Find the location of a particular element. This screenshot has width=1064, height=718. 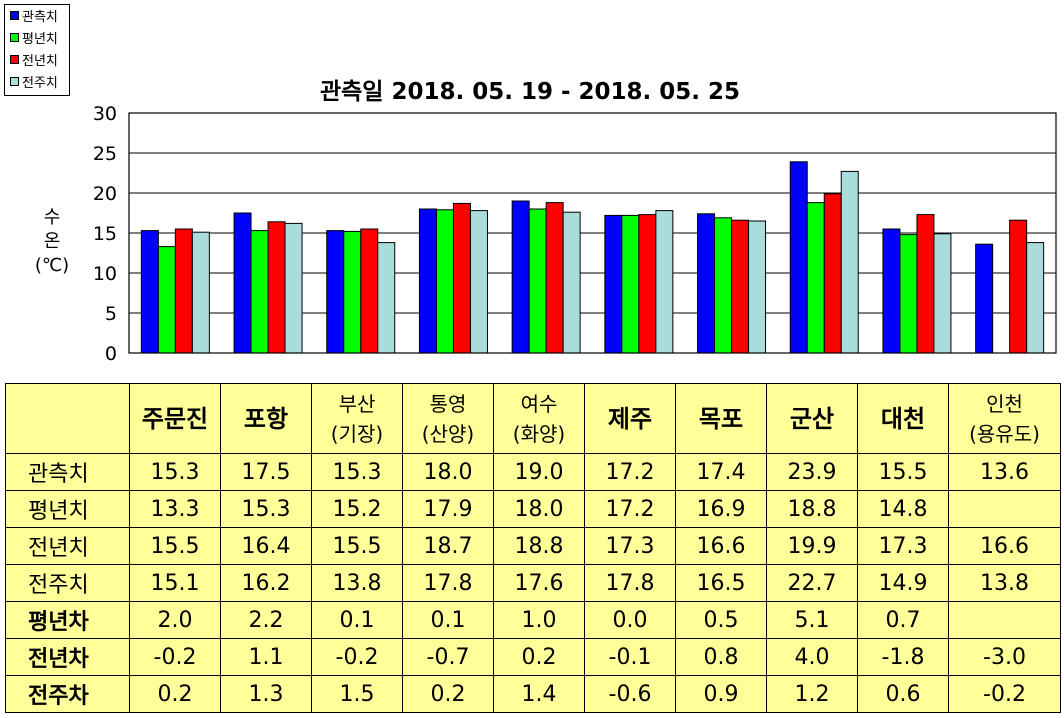

station-header-line: 인천 is located at coordinates (1004, 403).